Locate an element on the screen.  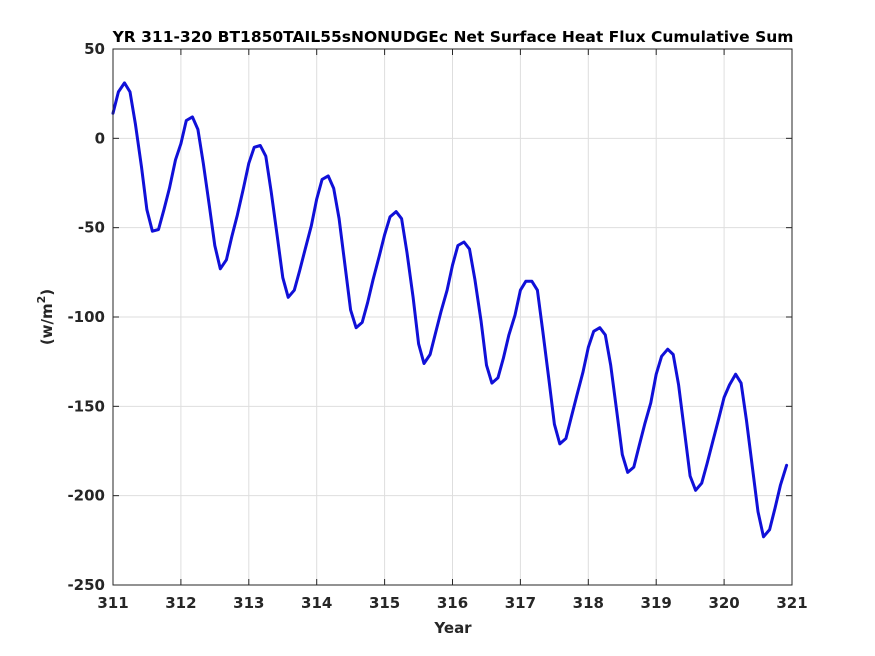
x-axis-title: Year is located at coordinates (452, 628).